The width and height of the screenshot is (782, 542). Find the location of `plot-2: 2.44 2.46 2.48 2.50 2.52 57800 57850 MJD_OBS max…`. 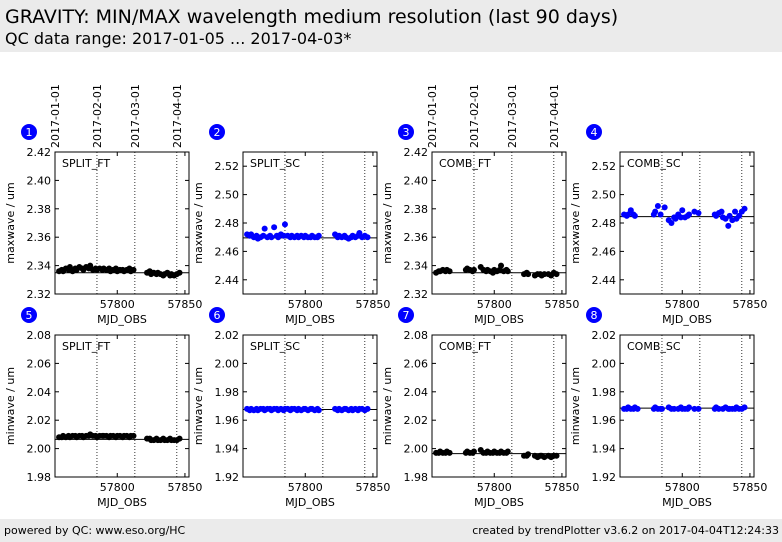

plot-2: 2.44 2.46 2.48 2.50 2.52 57800 57850 MJD_OBS max… is located at coordinates (291, 225).